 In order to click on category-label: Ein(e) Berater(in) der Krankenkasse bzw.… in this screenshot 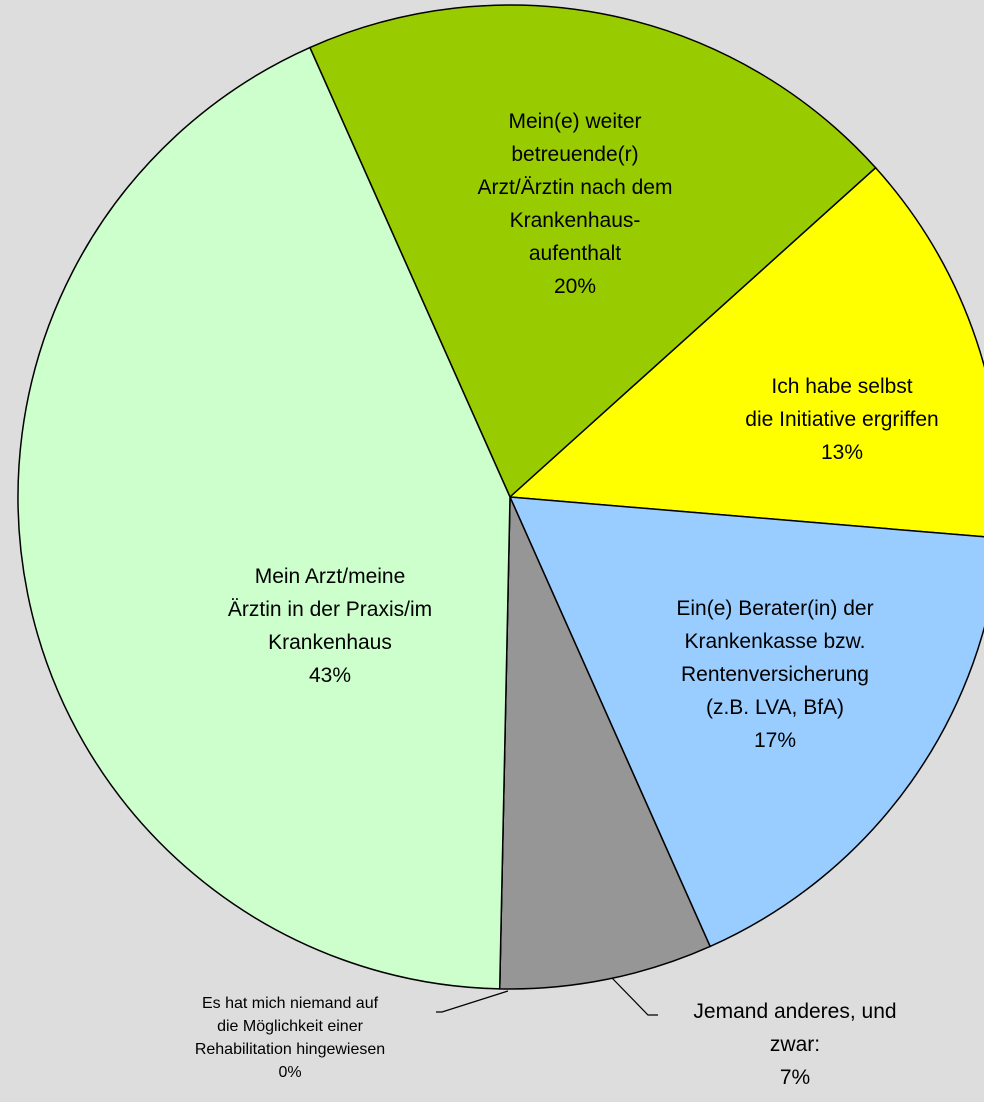, I will do `click(775, 658)`.